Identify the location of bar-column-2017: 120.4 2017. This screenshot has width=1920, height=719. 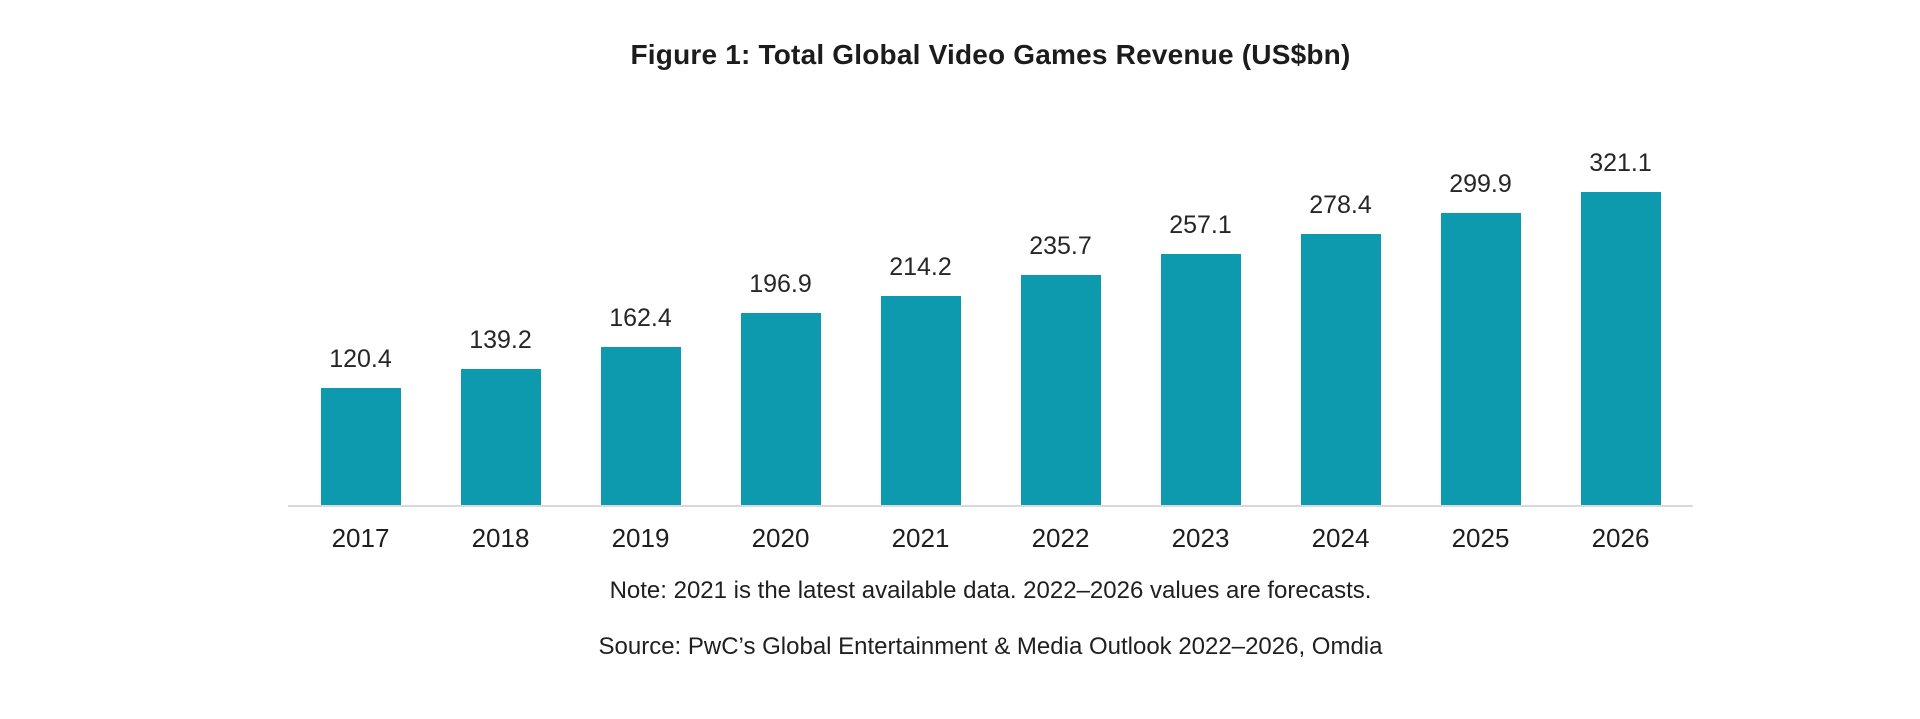
(360, 448).